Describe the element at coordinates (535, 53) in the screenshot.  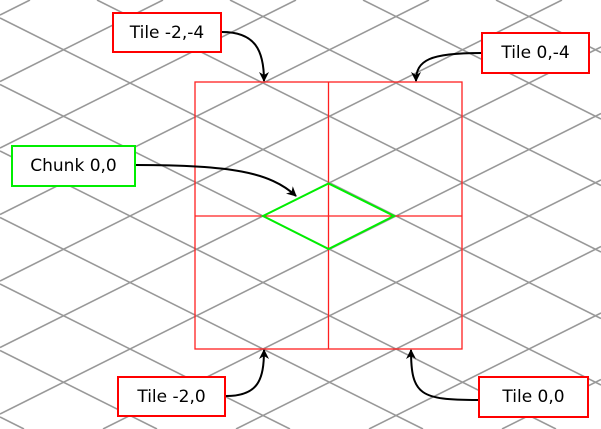
I see `label-tile-0-m4: Tile 0,-4` at that location.